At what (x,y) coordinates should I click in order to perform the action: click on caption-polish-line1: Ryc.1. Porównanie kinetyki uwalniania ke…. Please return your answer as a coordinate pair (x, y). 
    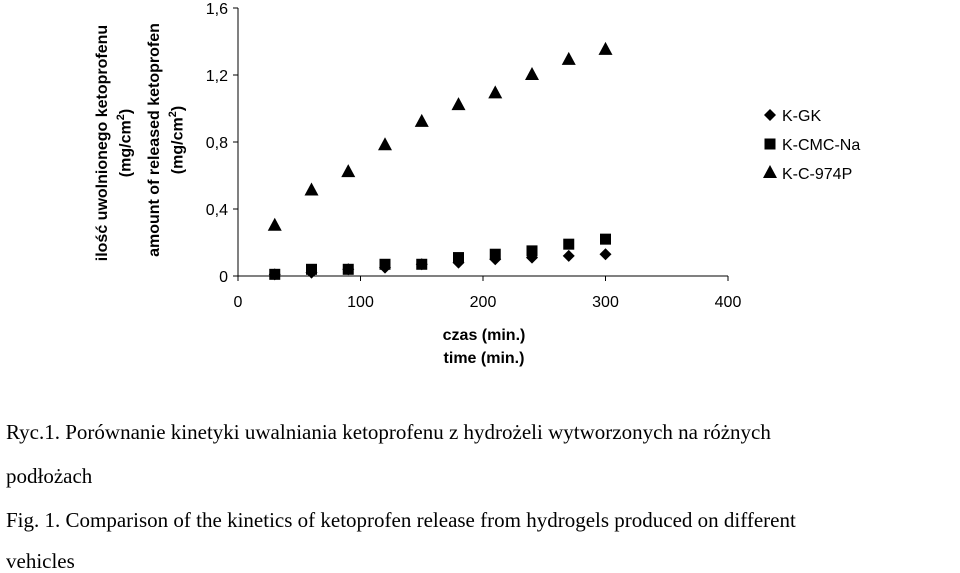
    Looking at the image, I should click on (388, 432).